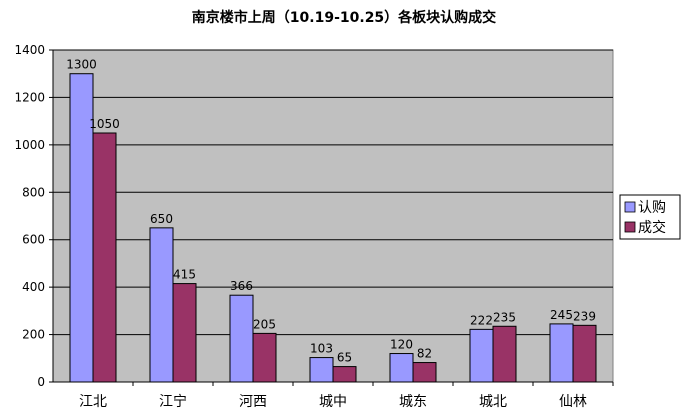 This screenshot has width=687, height=419. I want to click on x-axis: 江北 江宁 河西 城中 城东 城北 仙林, so click(333, 395).